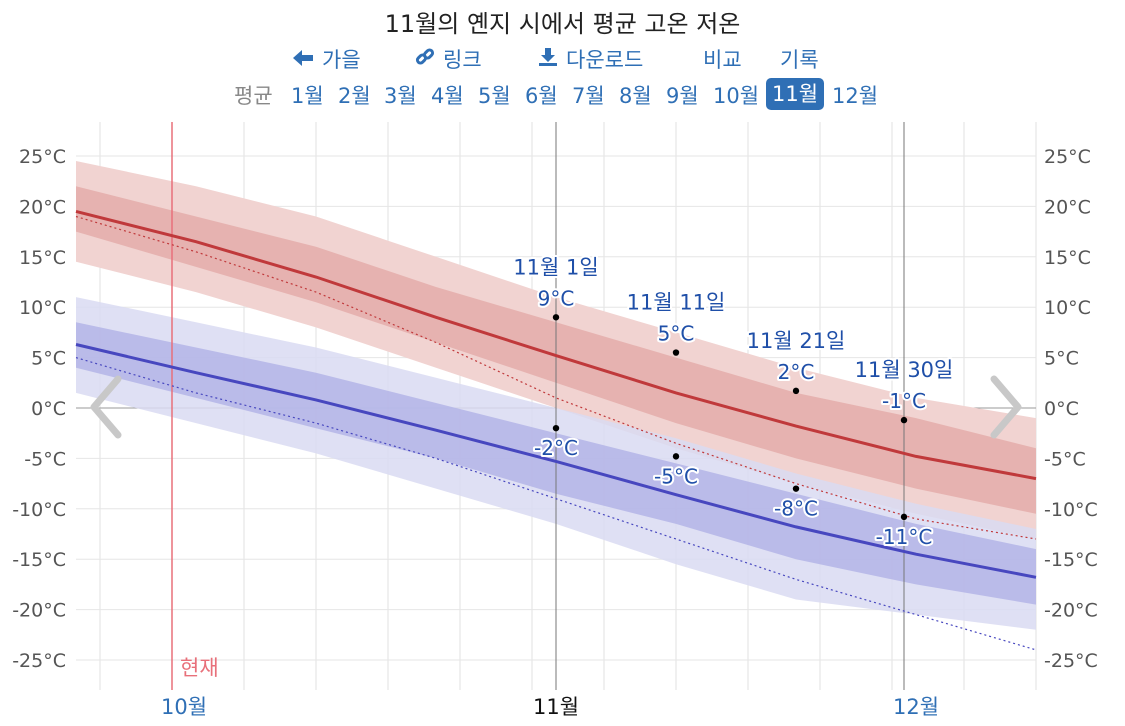 The height and width of the screenshot is (726, 1125). I want to click on y-tick-label-left: 10°C, so click(42, 308).